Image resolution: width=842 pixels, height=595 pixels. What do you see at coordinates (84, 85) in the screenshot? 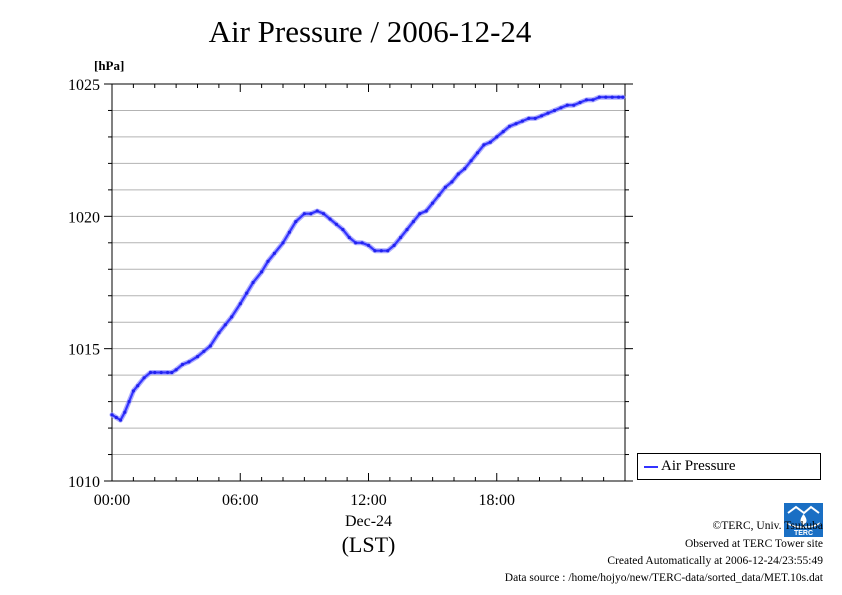
I see `y-tick-label: 1025` at bounding box center [84, 85].